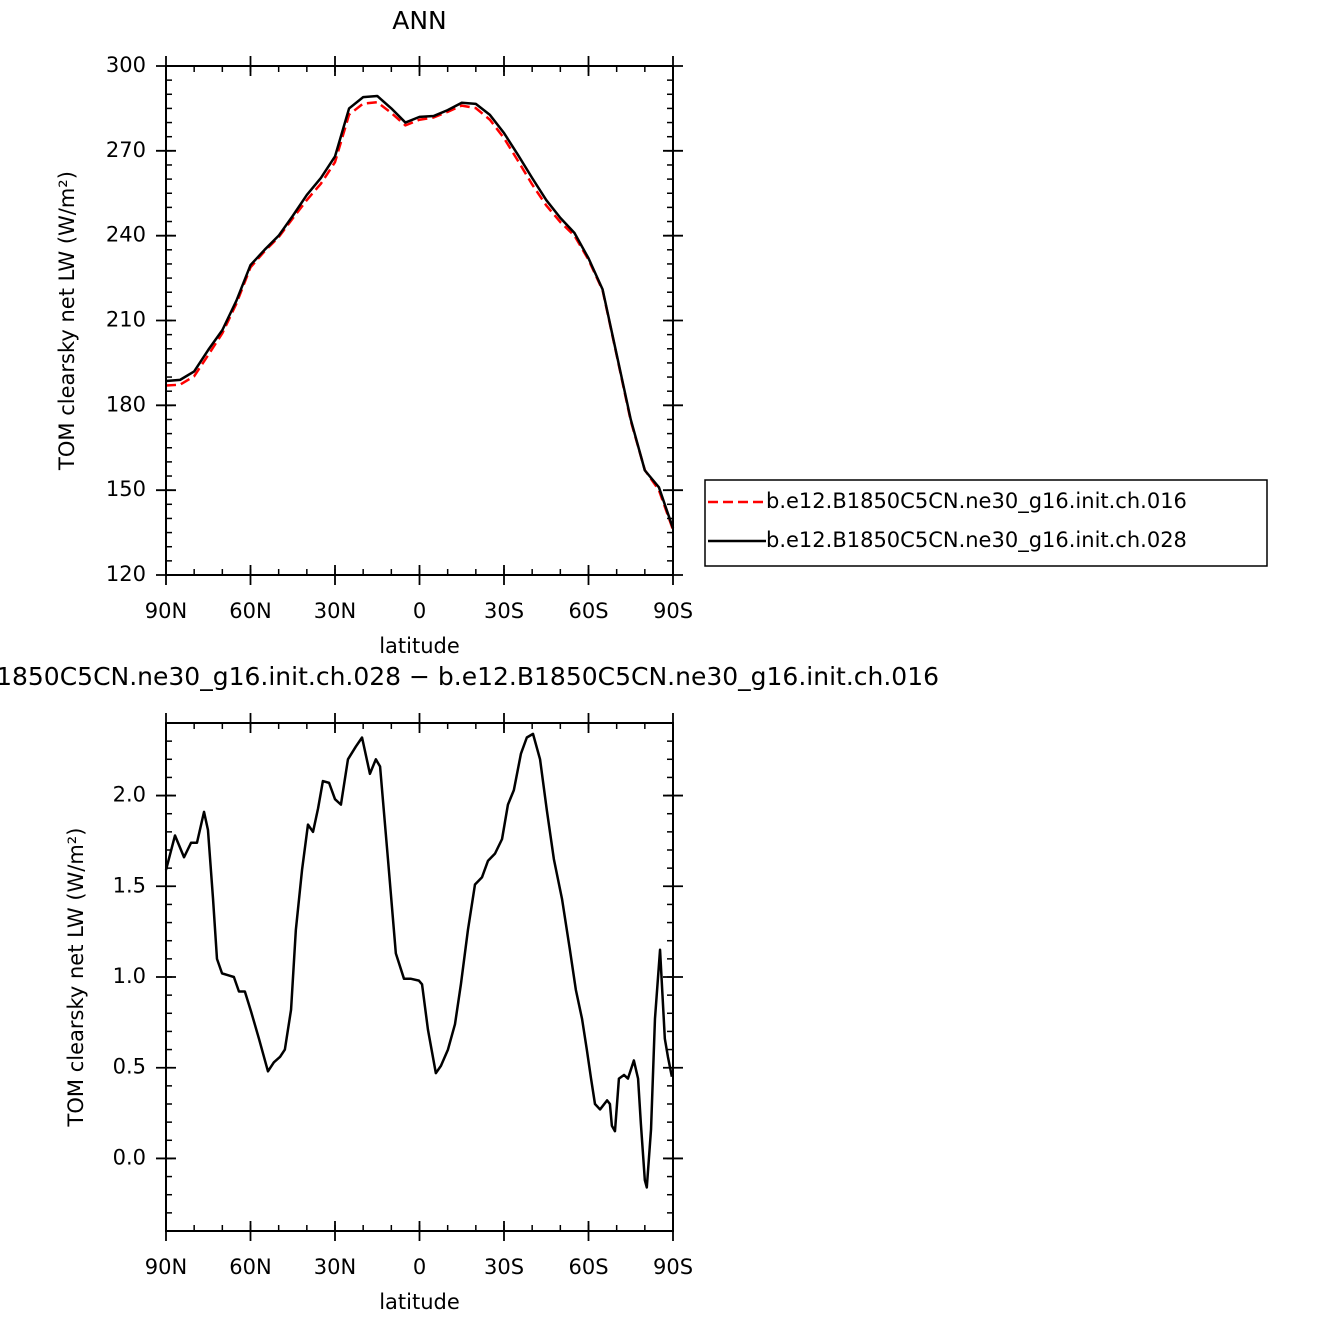  I want to click on y-tick-label: 120, so click(126, 574).